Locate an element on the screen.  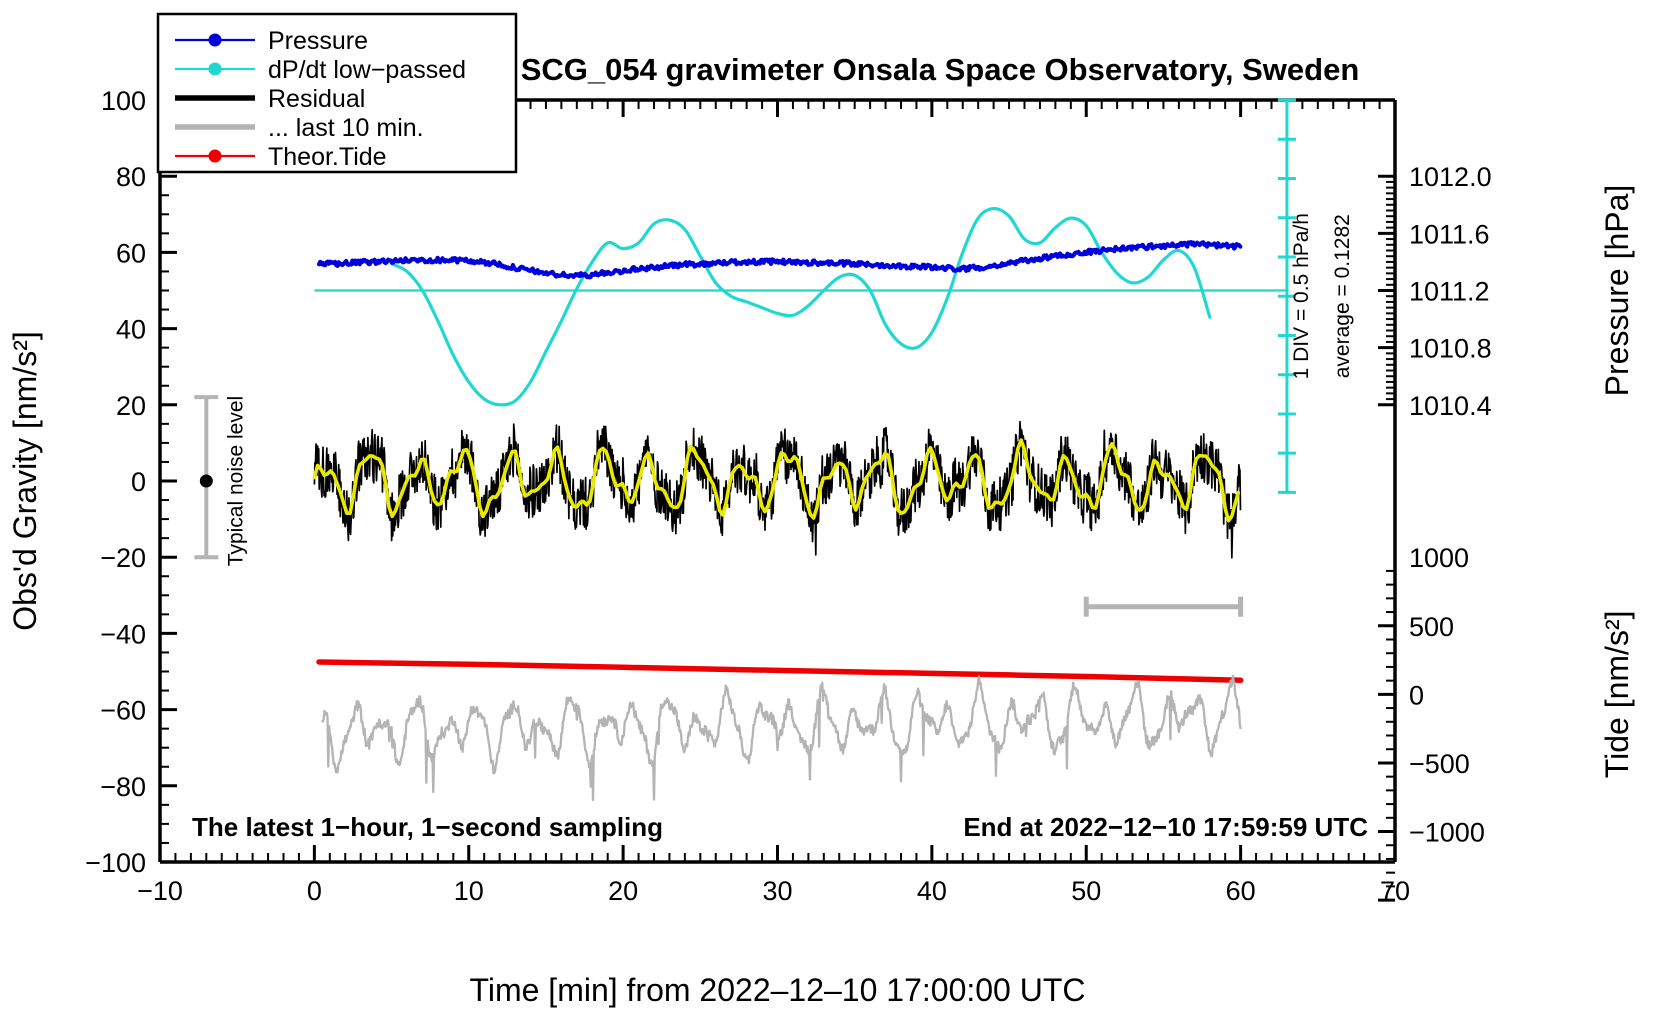
y-tick-label: −40 is located at coordinates (123, 634).